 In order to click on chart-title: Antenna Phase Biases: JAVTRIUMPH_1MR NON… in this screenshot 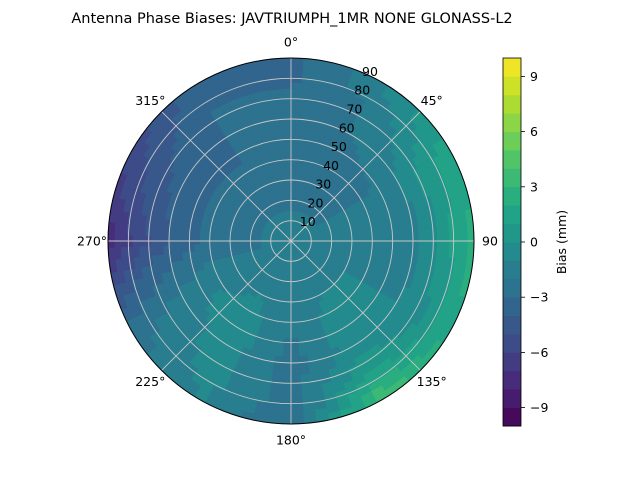, I will do `click(291, 19)`.